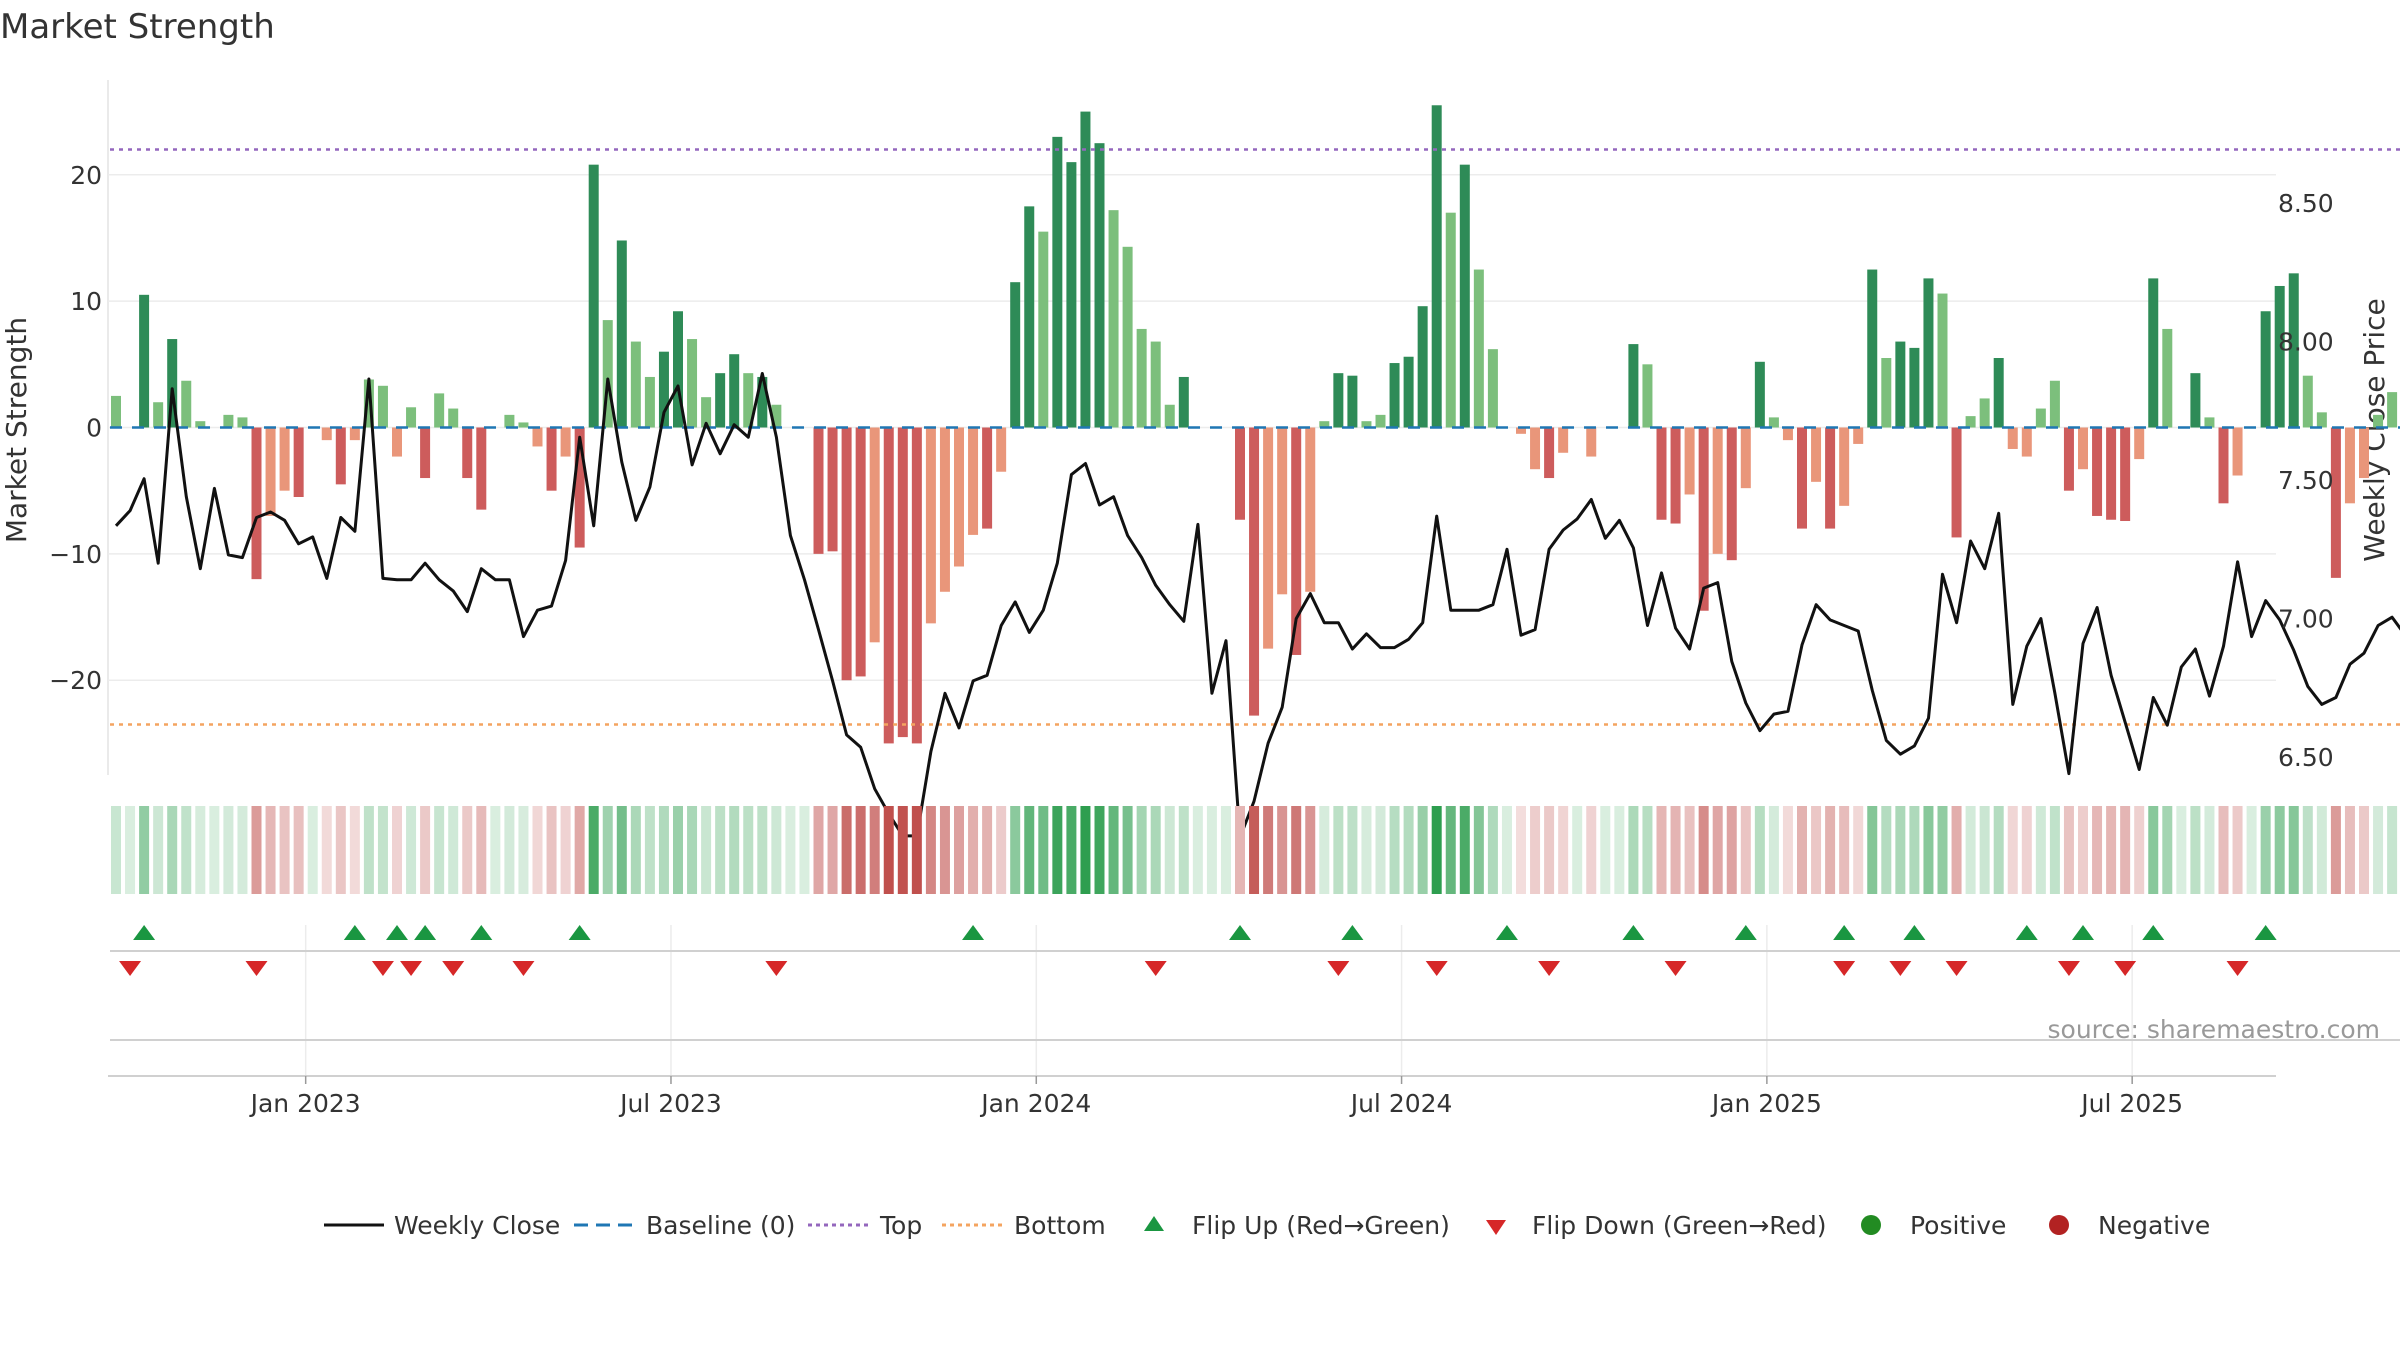 The image size is (2400, 1350). I want to click on y-axis-label-left: Market Strength, so click(16, 430).